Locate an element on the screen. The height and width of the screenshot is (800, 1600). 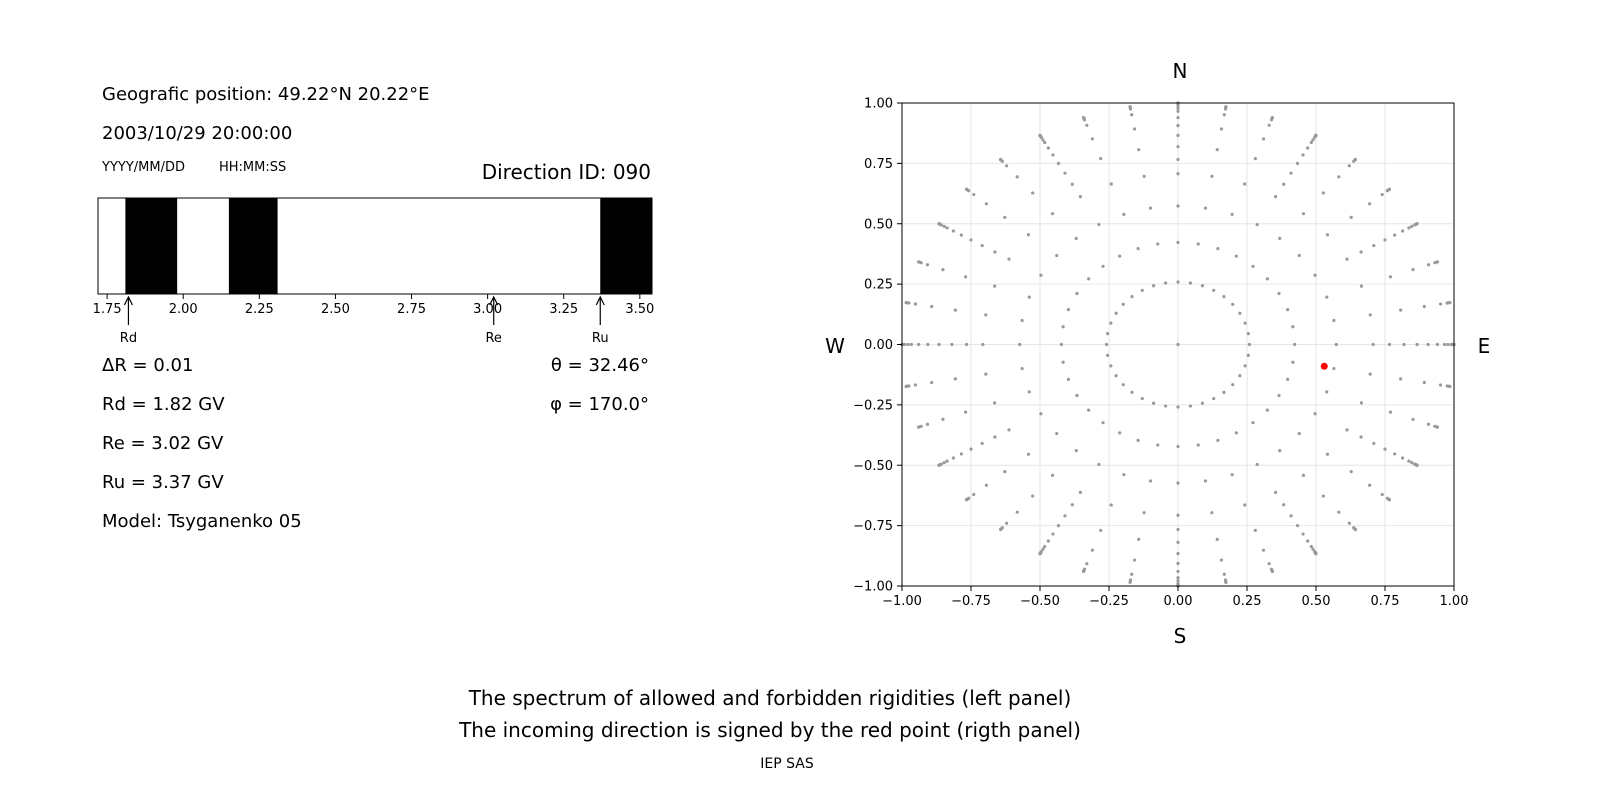
date-time: 2003/10/29 20:00:00 is located at coordinates (197, 133).